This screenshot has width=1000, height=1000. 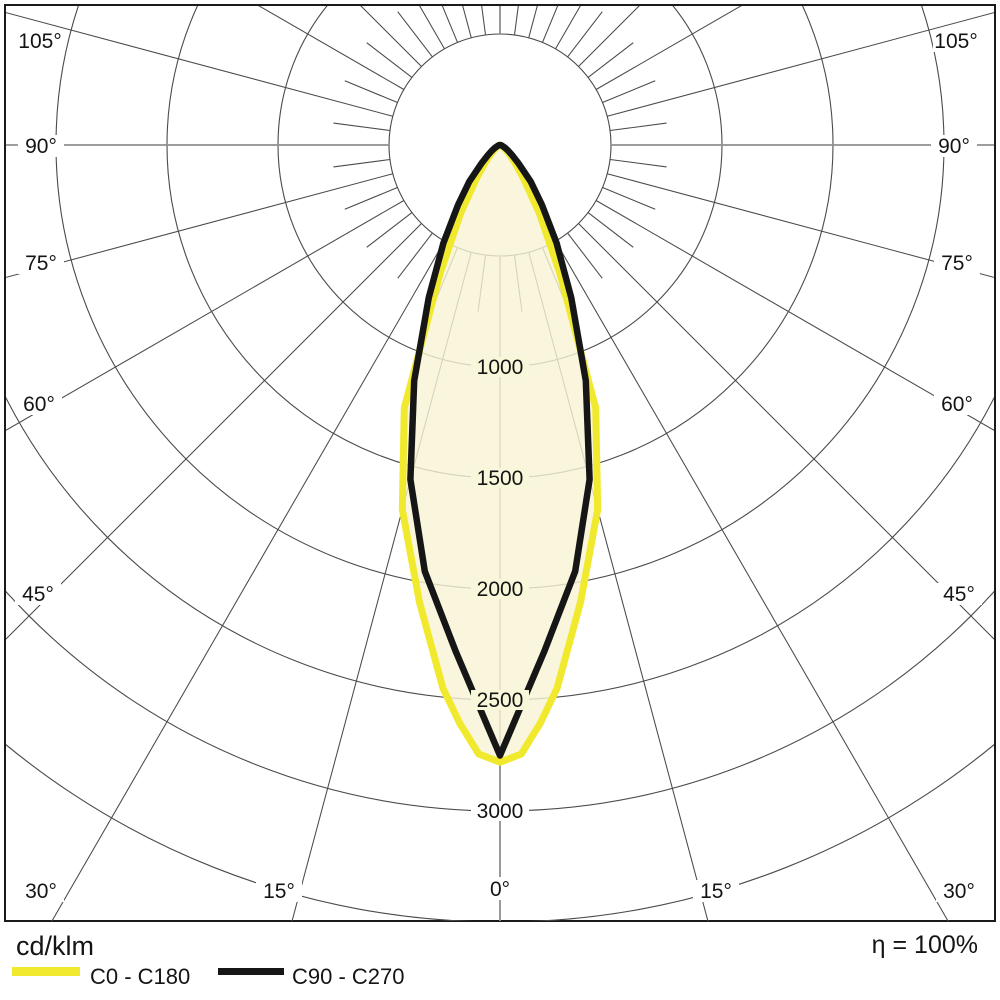 I want to click on svg-text: 2500, so click(x=500, y=700).